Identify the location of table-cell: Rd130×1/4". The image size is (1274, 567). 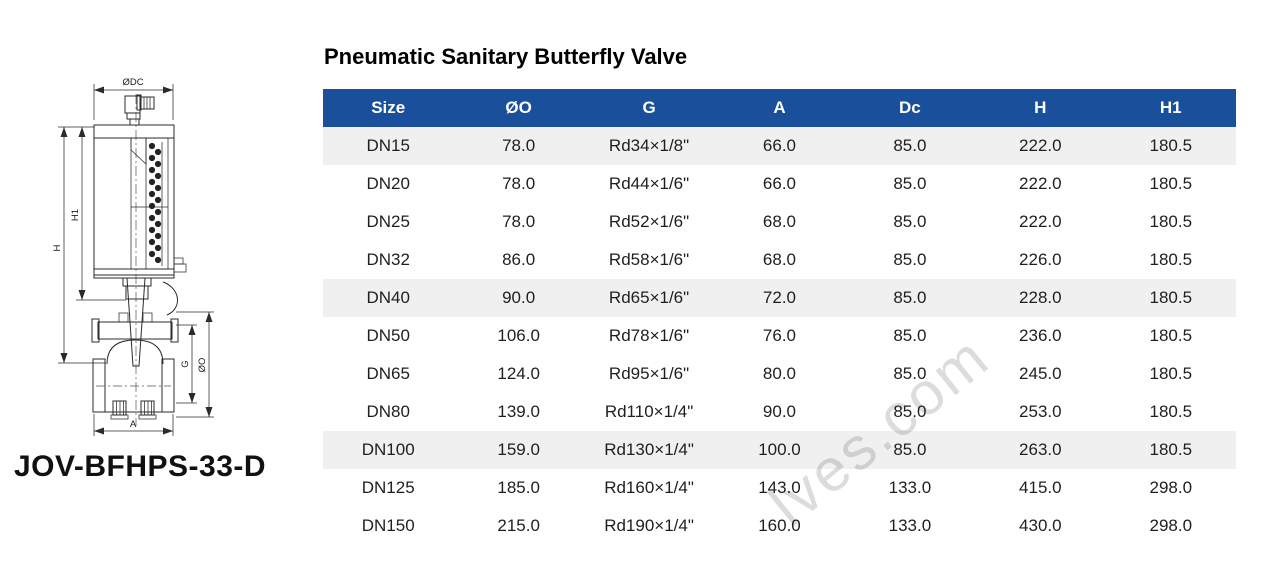
(649, 450).